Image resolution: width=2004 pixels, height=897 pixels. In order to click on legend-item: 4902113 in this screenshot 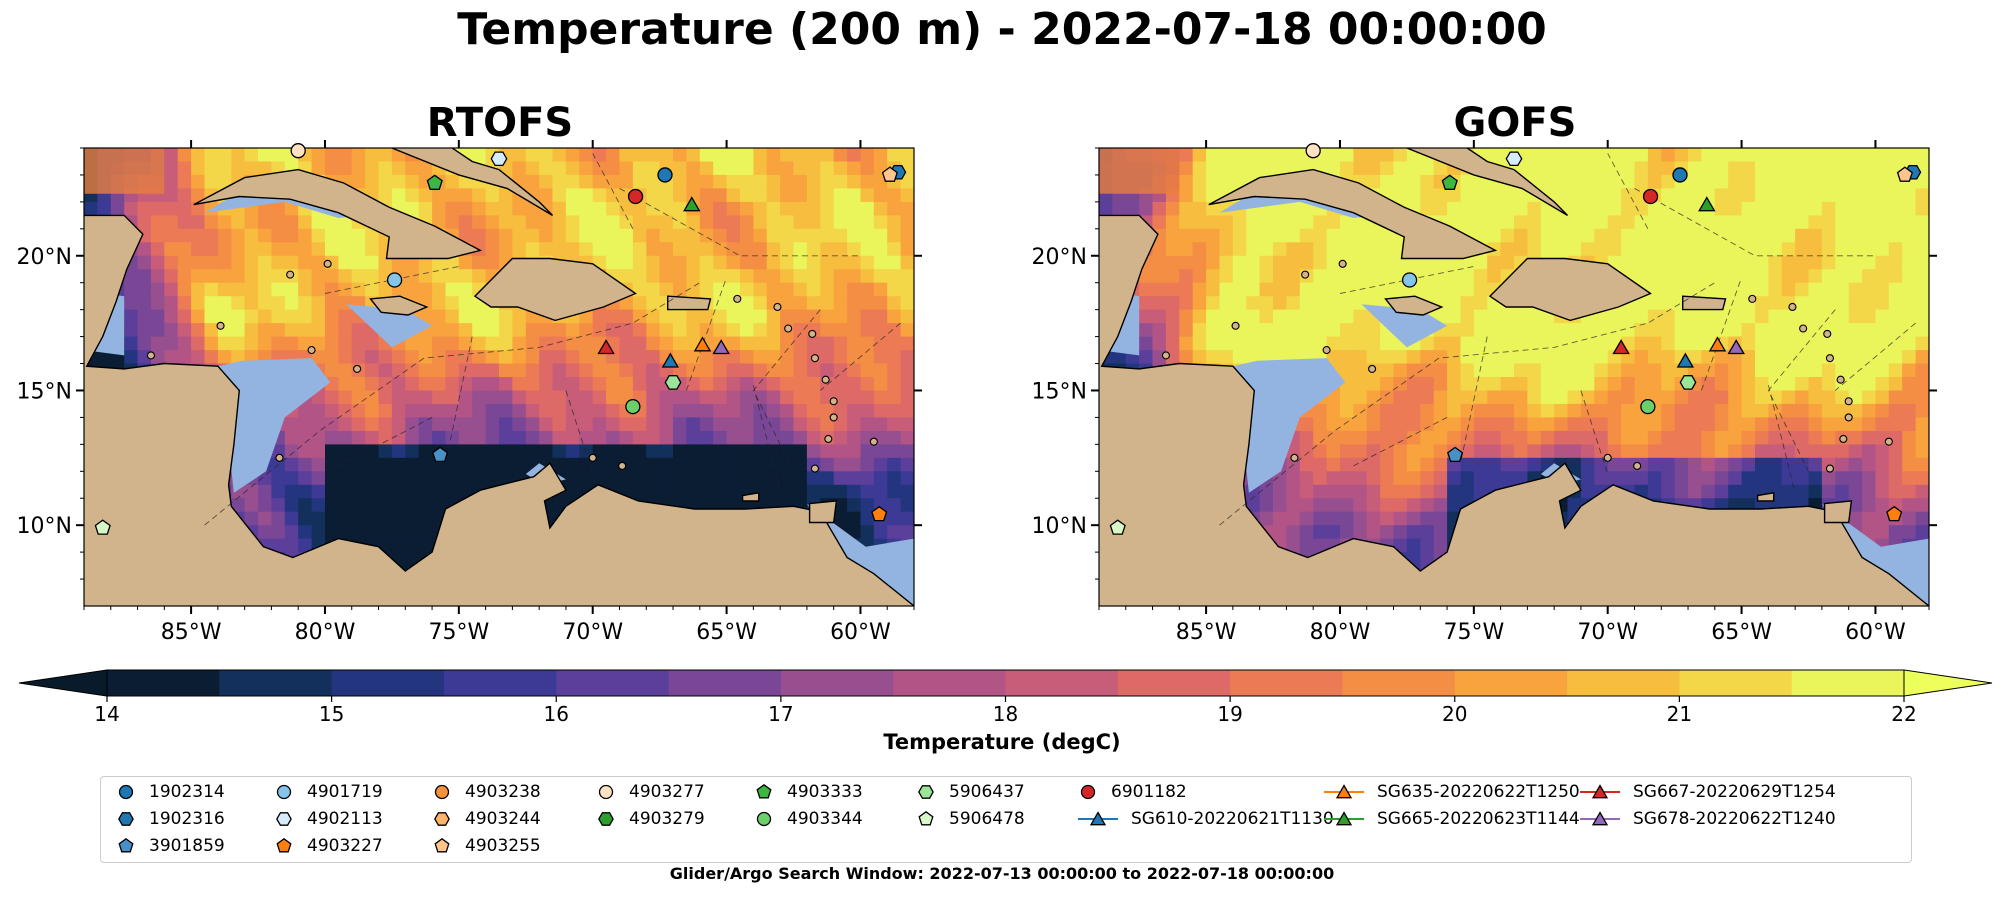, I will do `click(328, 819)`.